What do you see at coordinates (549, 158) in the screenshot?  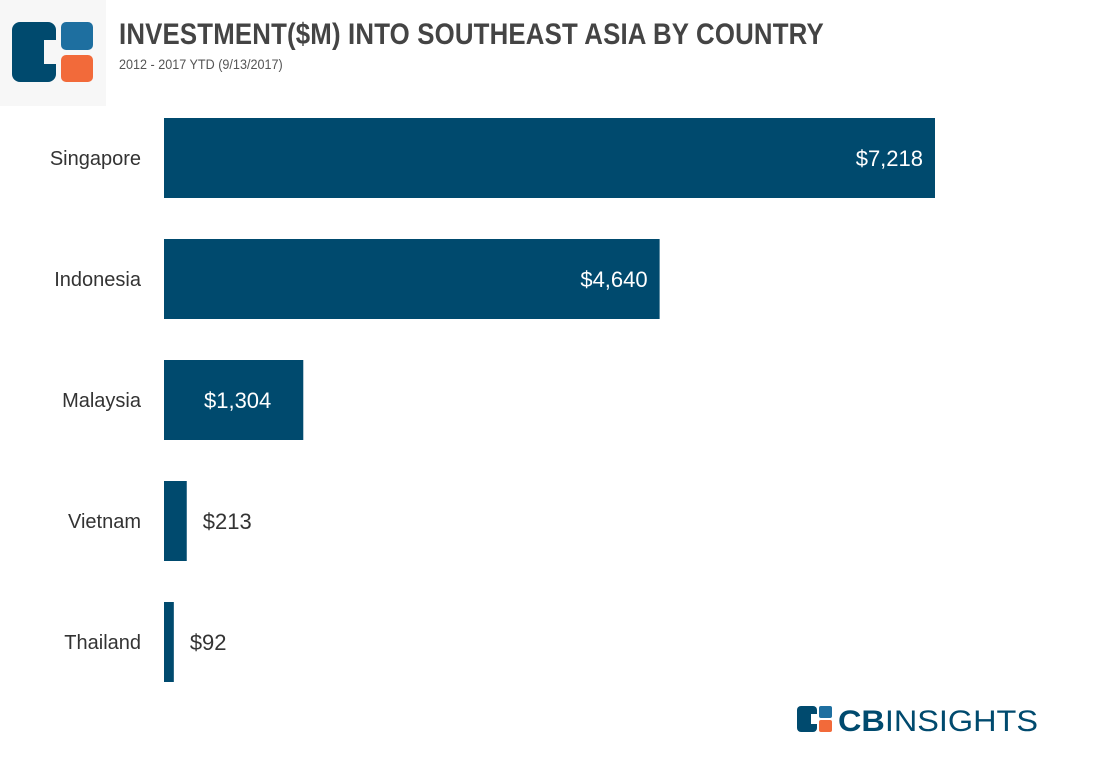 I see `bar-singapore` at bounding box center [549, 158].